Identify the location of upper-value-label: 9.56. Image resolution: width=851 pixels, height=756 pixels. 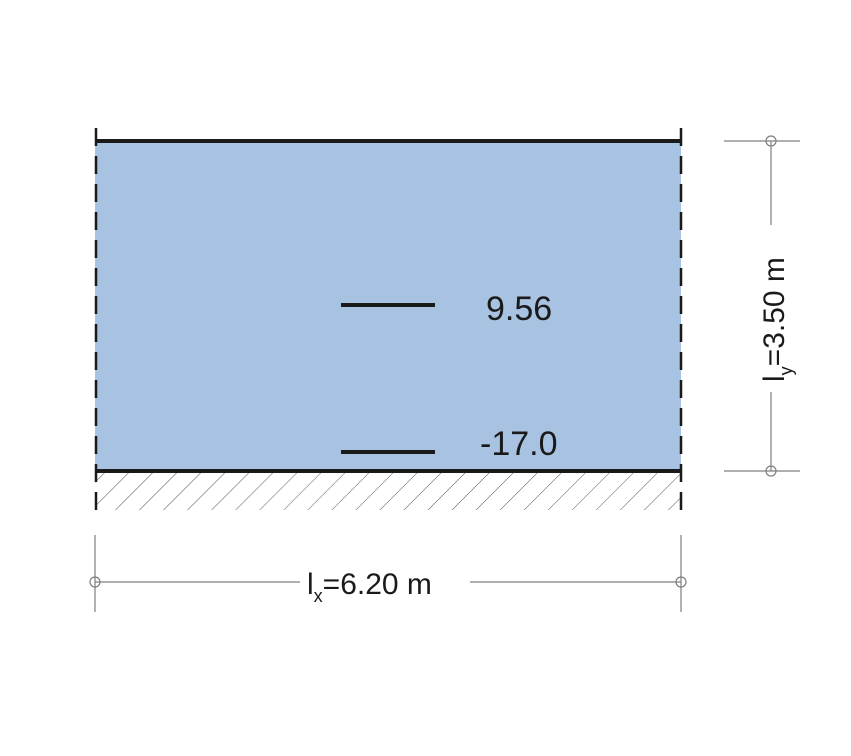
(519, 309).